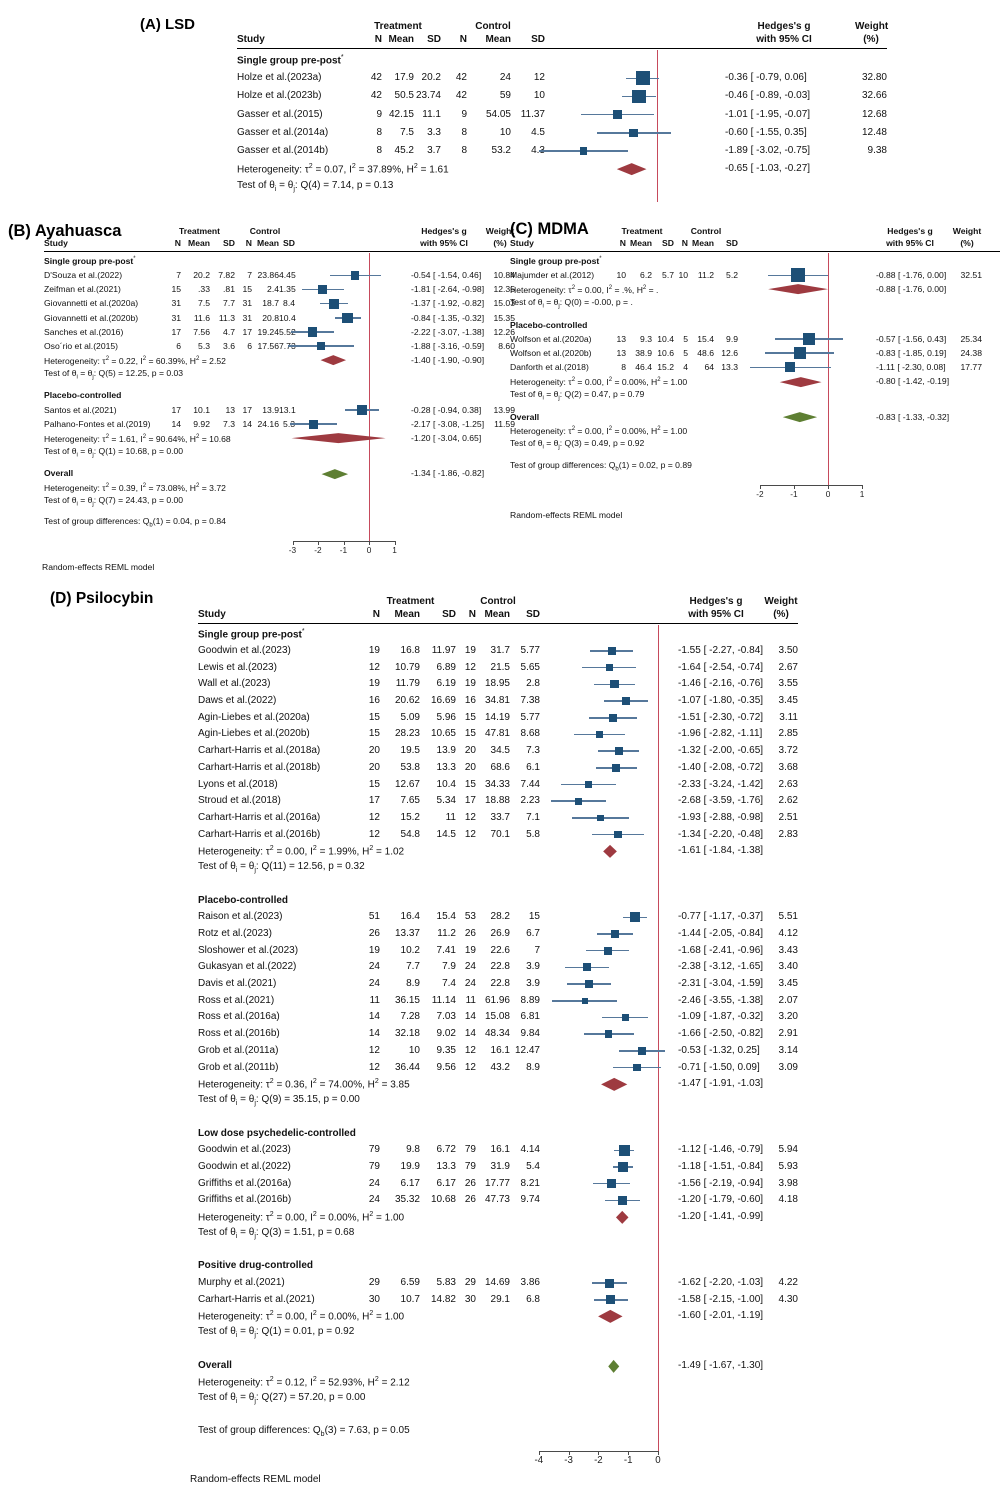 This screenshot has height=1488, width=1003. I want to click on column-header-row: Treatment Control Hedges's g Weight, so click(562, 26).